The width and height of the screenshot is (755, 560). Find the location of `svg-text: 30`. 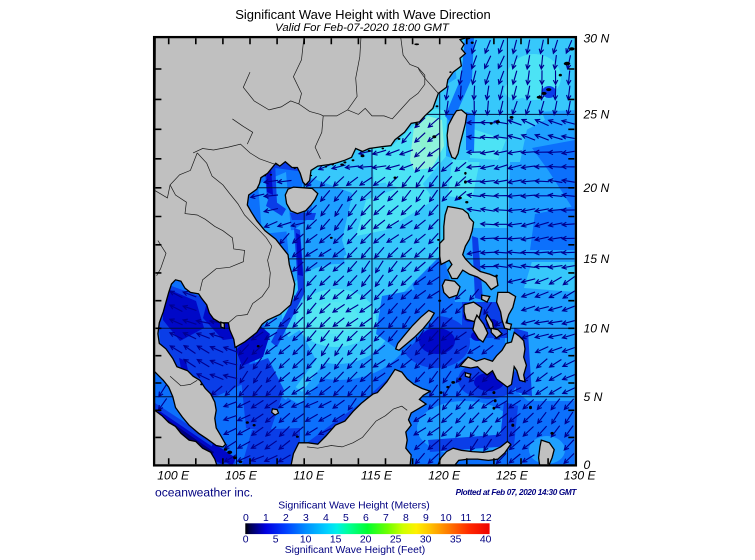

svg-text: 30 is located at coordinates (426, 540).